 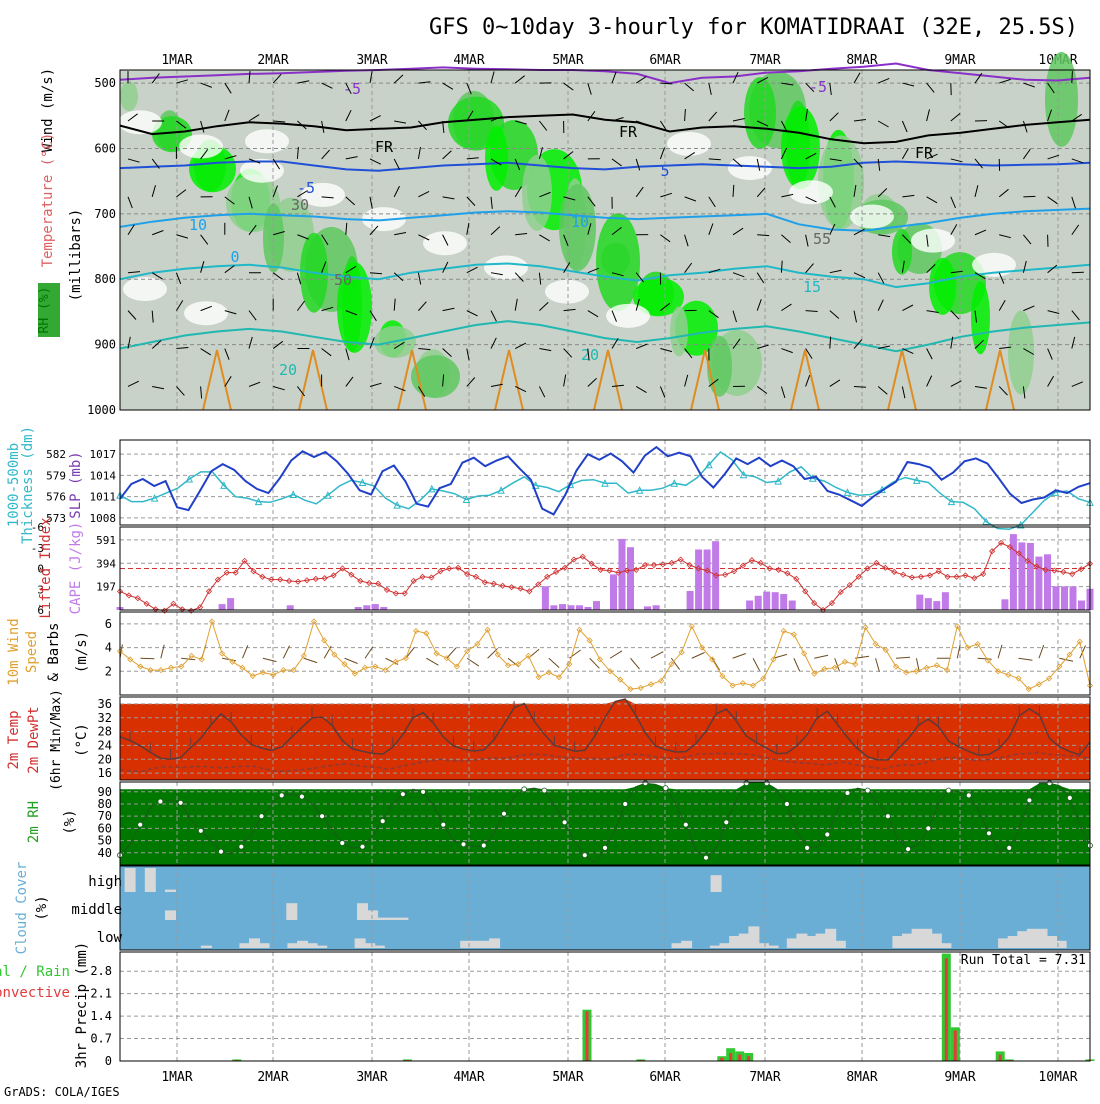 I want to click on slp-left-tick-2: 579, so click(x=56, y=475).